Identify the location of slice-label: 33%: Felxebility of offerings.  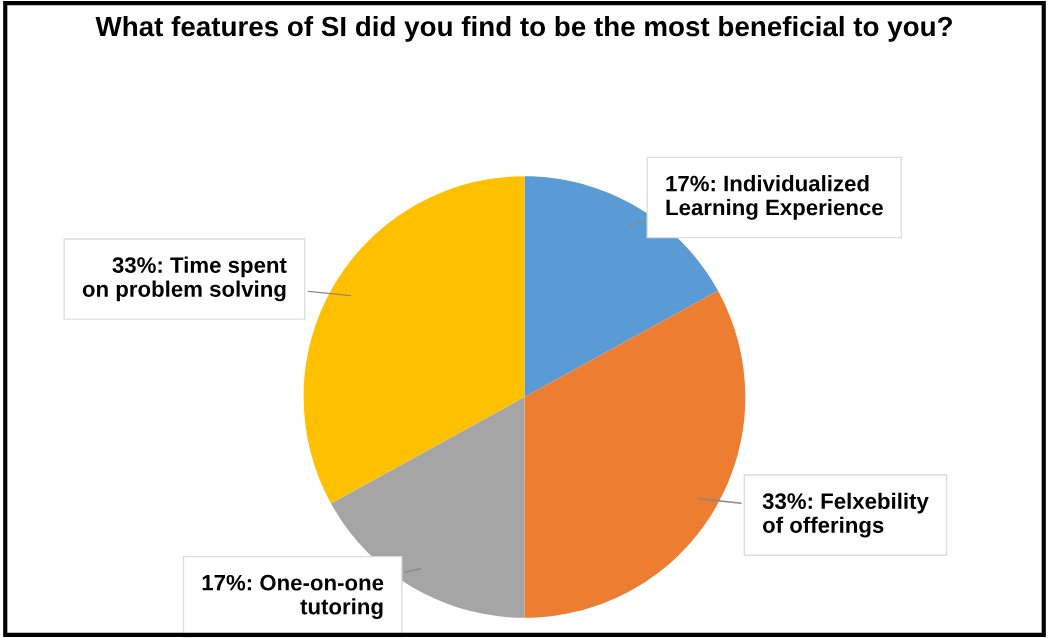
(845, 515).